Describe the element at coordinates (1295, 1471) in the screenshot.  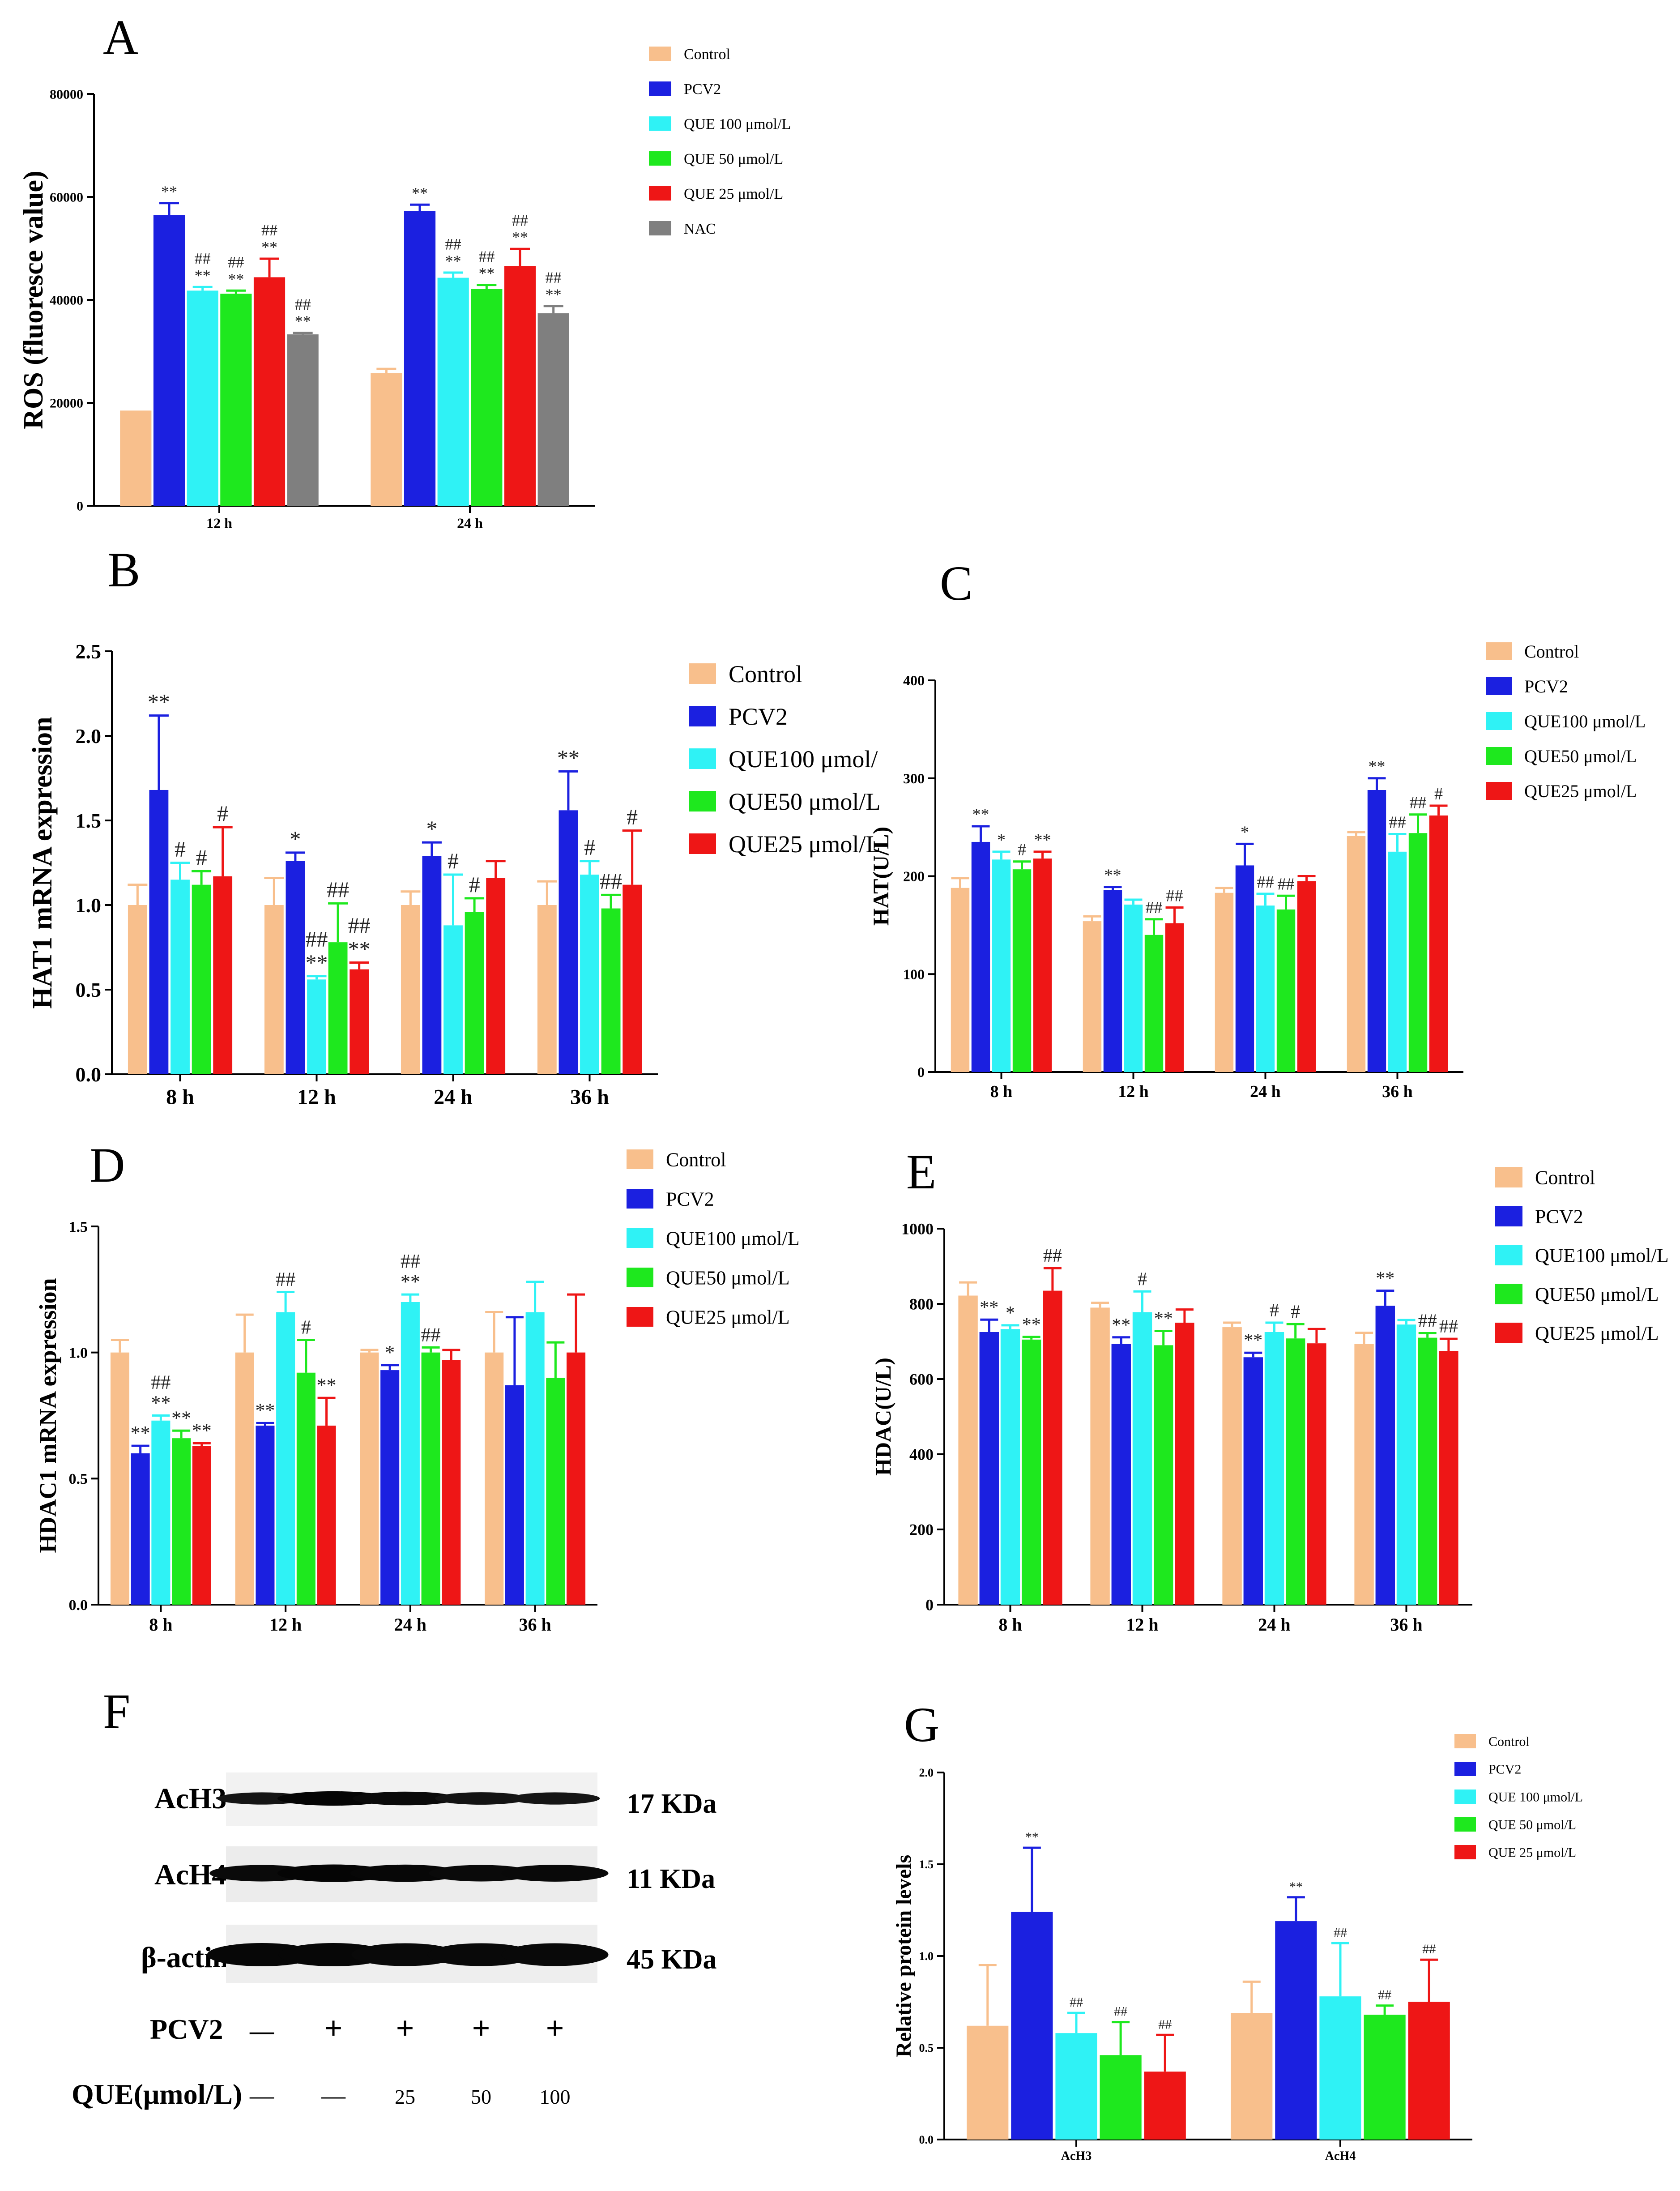
I see `bar-e-24-h-que50` at that location.